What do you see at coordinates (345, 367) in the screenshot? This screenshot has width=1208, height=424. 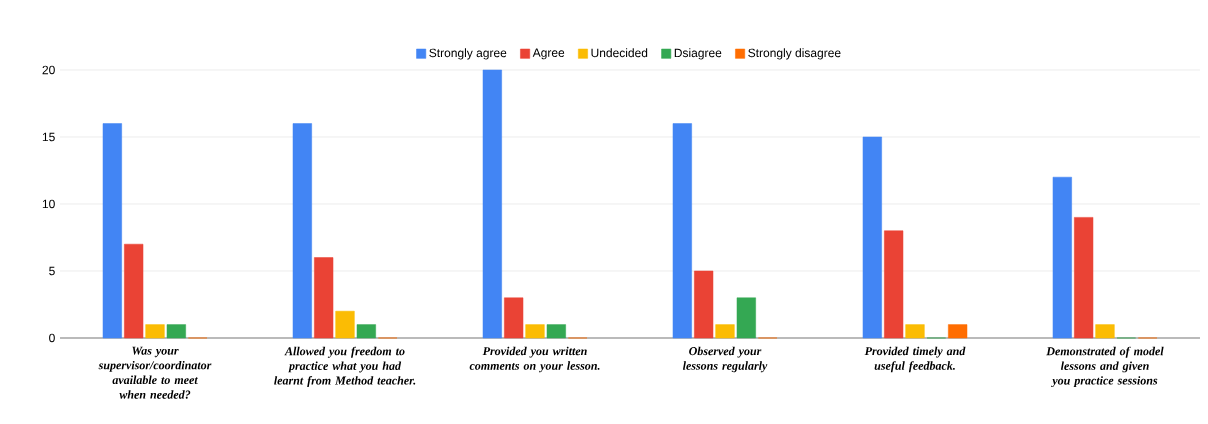 I see `x-tick-label: Allowed you freedom to practice what you had learnt from Method teacher.` at bounding box center [345, 367].